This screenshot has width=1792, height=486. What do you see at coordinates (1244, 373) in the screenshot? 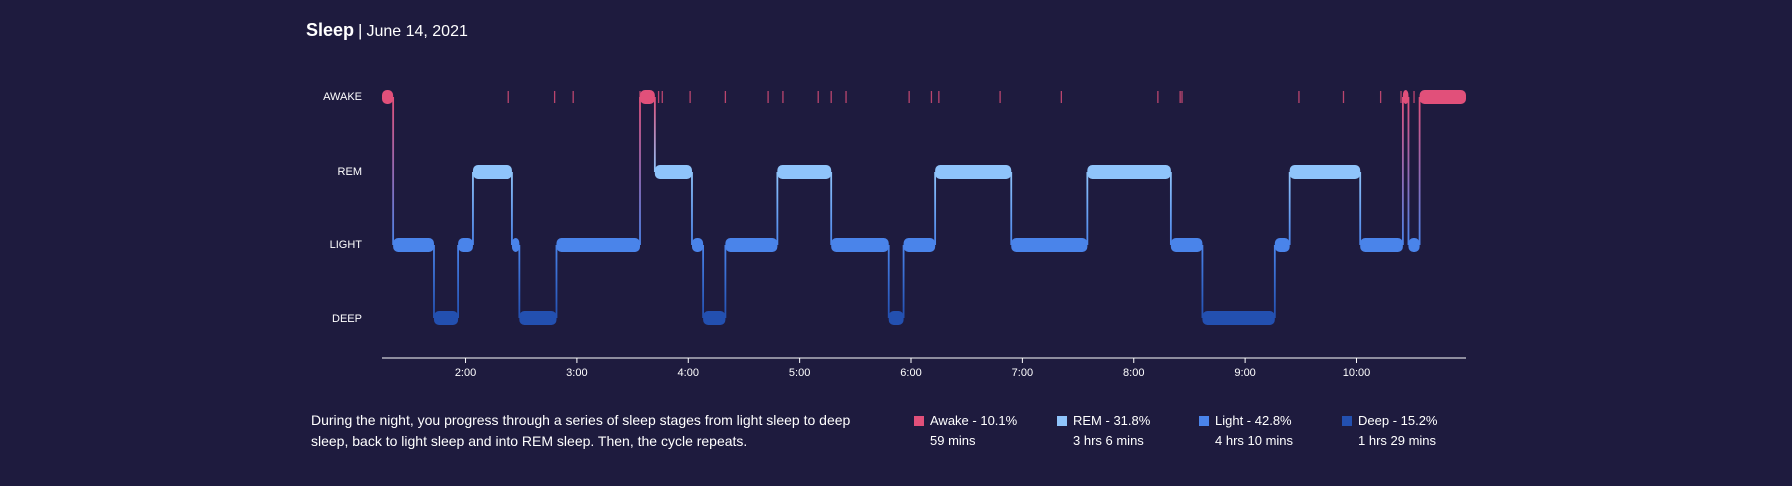
I see `x-tick-label: 9:00` at bounding box center [1244, 373].